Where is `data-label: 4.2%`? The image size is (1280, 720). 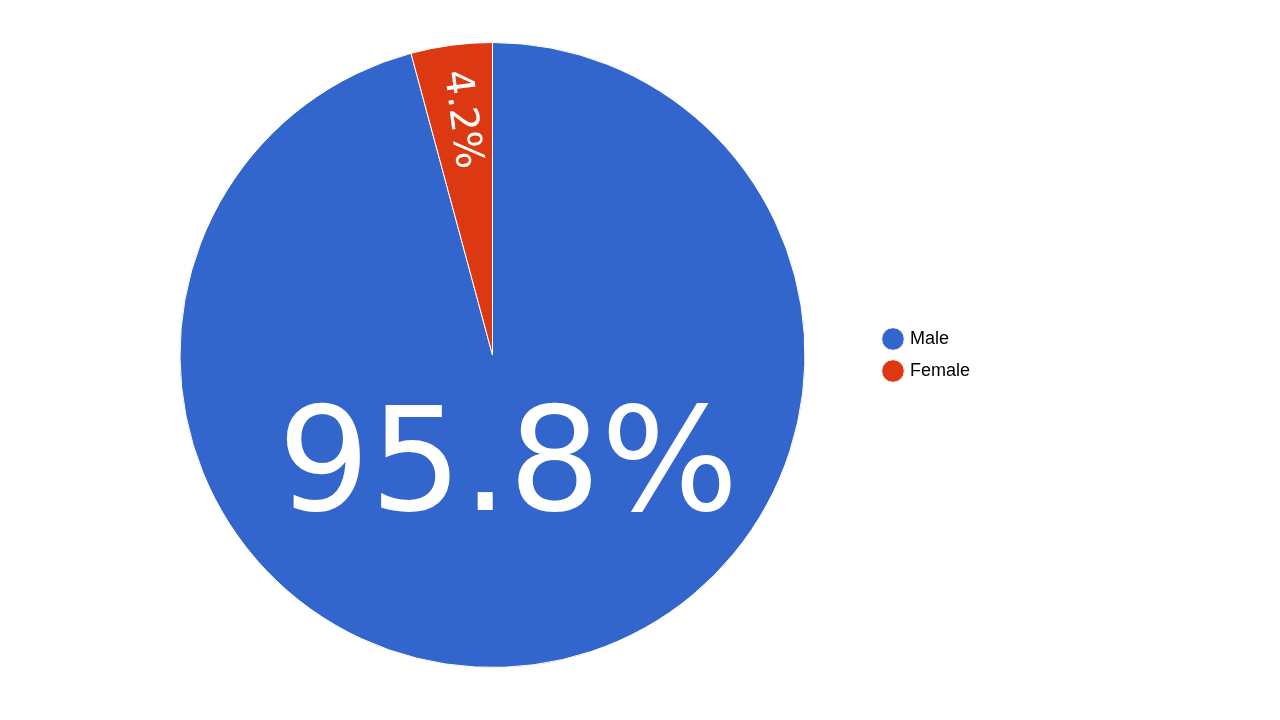 data-label: 4.2% is located at coordinates (464, 119).